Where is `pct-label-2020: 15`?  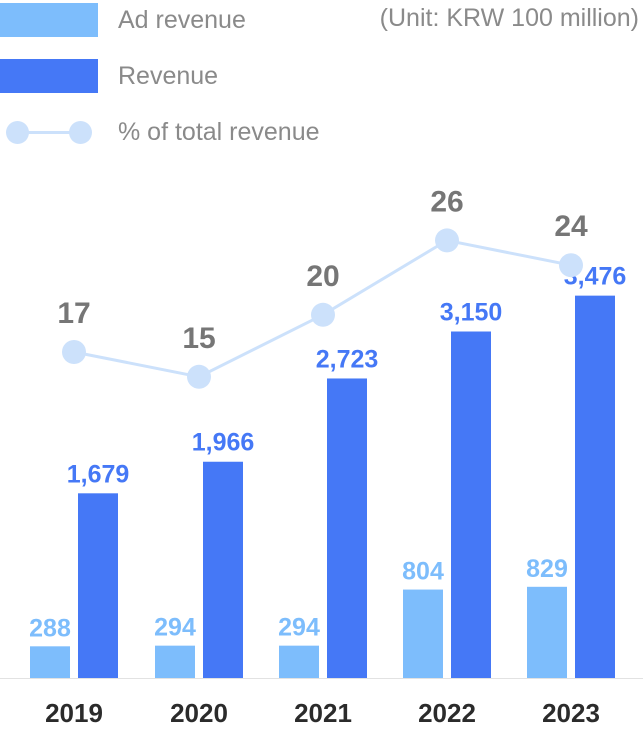
pct-label-2020: 15 is located at coordinates (198, 338).